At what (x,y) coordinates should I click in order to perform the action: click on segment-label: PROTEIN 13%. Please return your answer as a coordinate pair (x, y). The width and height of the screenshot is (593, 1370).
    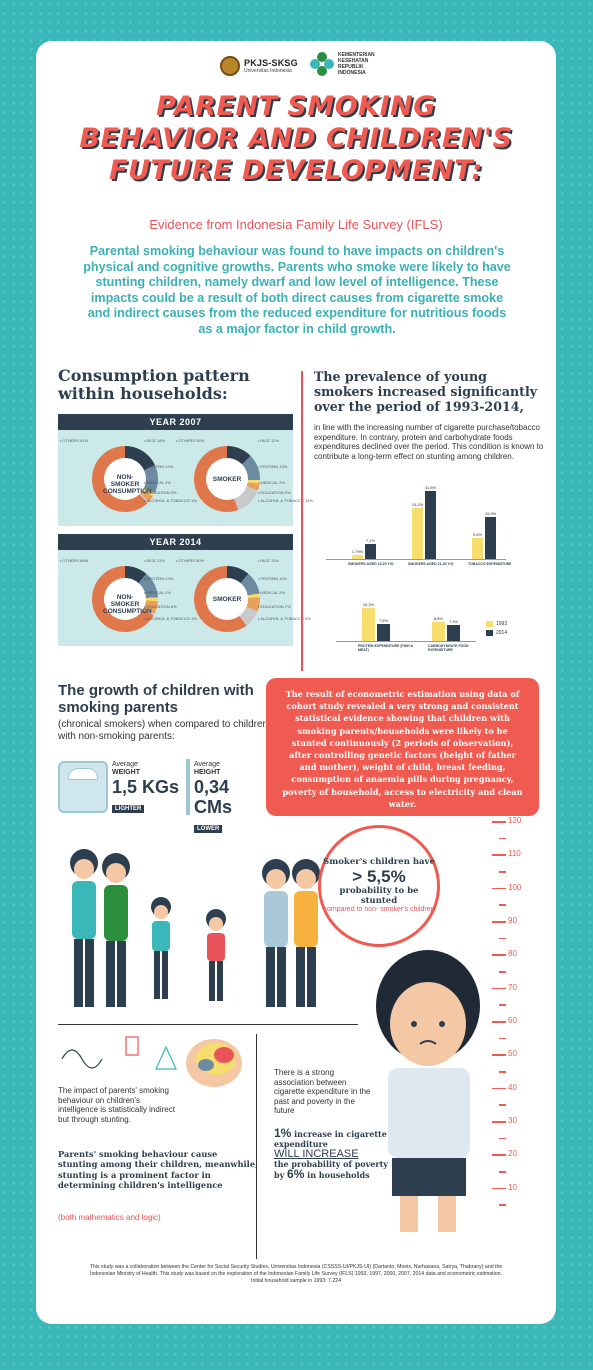
    Looking at the image, I should click on (158, 578).